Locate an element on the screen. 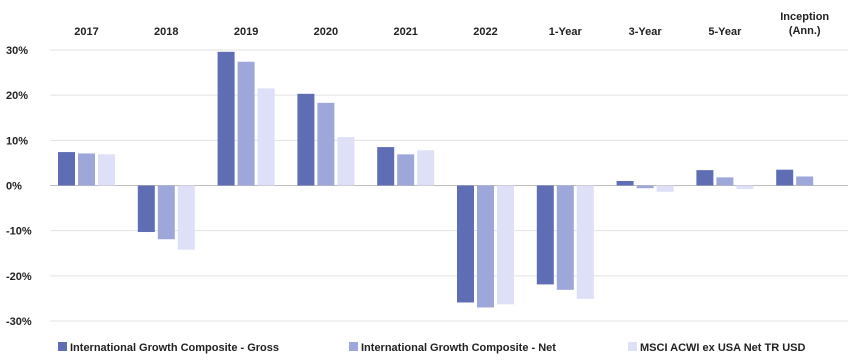 Image resolution: width=848 pixels, height=362 pixels. legend-label: MSCI ACWI ex USA Net TR USD is located at coordinates (722, 348).